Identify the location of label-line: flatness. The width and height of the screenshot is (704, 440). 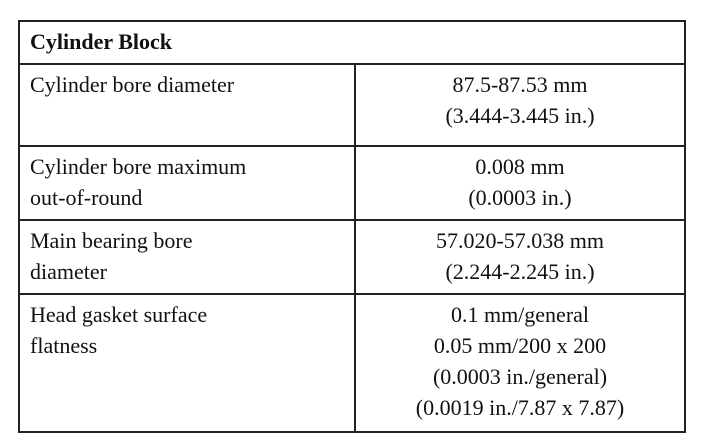
(64, 345).